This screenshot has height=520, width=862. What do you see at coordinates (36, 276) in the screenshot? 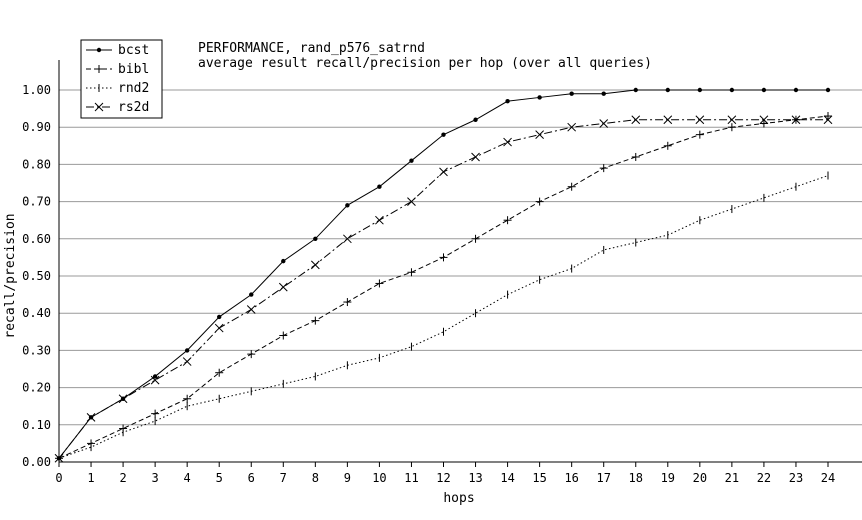
I see `y-tick-label: 0.50` at bounding box center [36, 276].